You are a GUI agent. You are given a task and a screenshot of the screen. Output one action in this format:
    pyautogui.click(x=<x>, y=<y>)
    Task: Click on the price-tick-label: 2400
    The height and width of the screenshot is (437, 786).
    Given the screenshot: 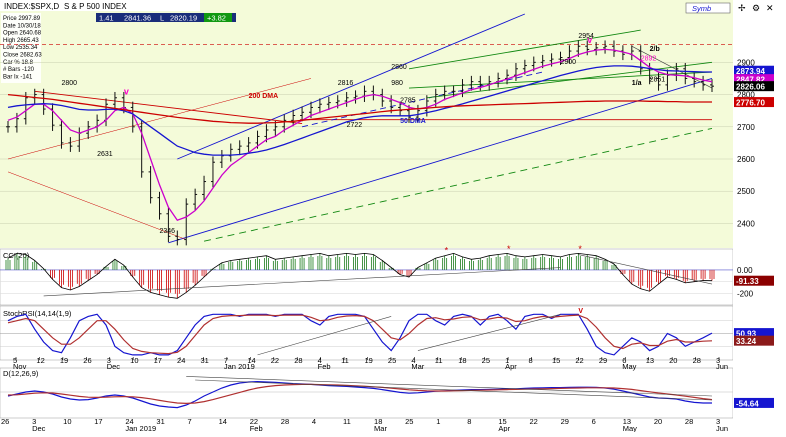 What is the action you would take?
    pyautogui.click(x=746, y=223)
    